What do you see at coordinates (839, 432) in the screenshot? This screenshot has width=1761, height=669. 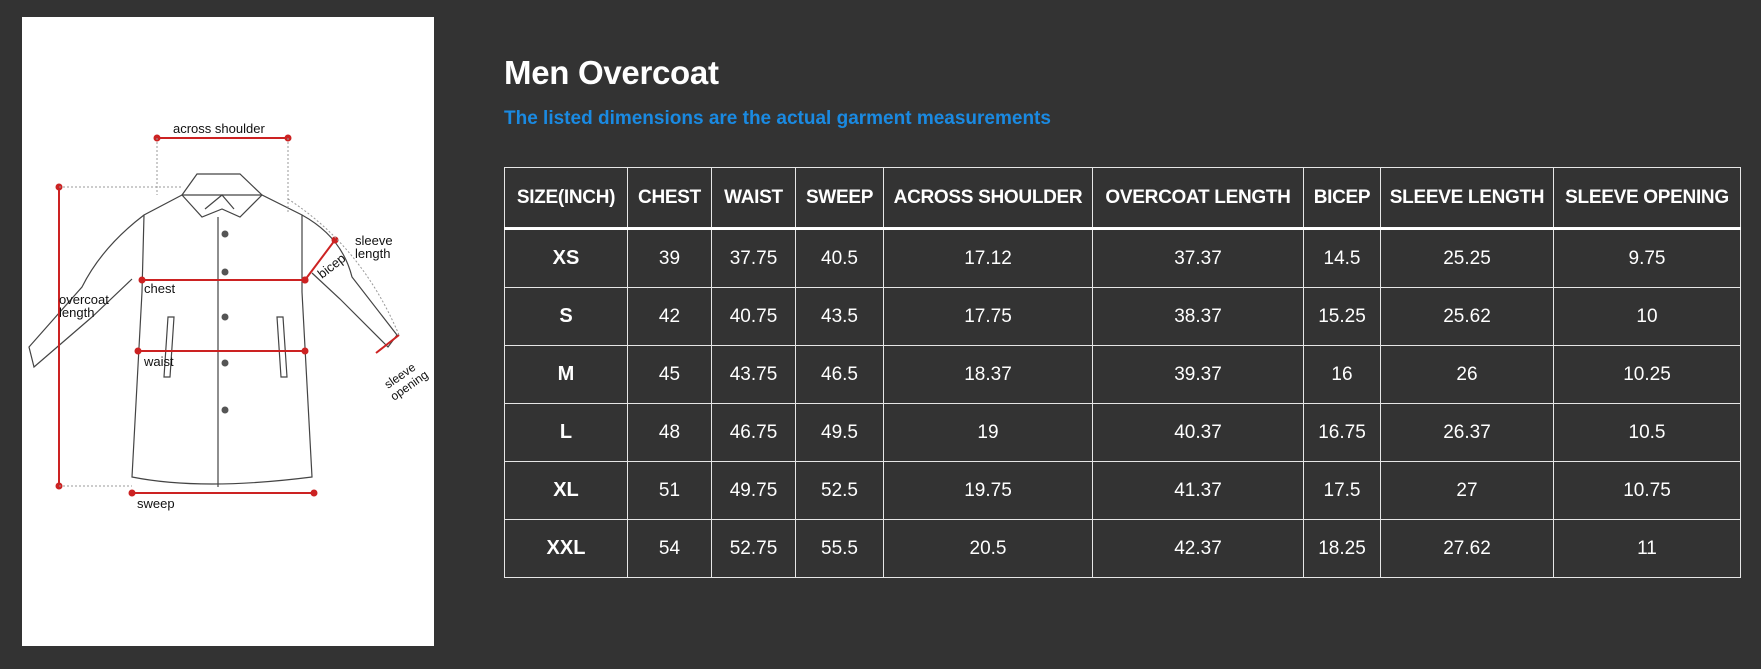 I see `table-cell: 49.5` at bounding box center [839, 432].